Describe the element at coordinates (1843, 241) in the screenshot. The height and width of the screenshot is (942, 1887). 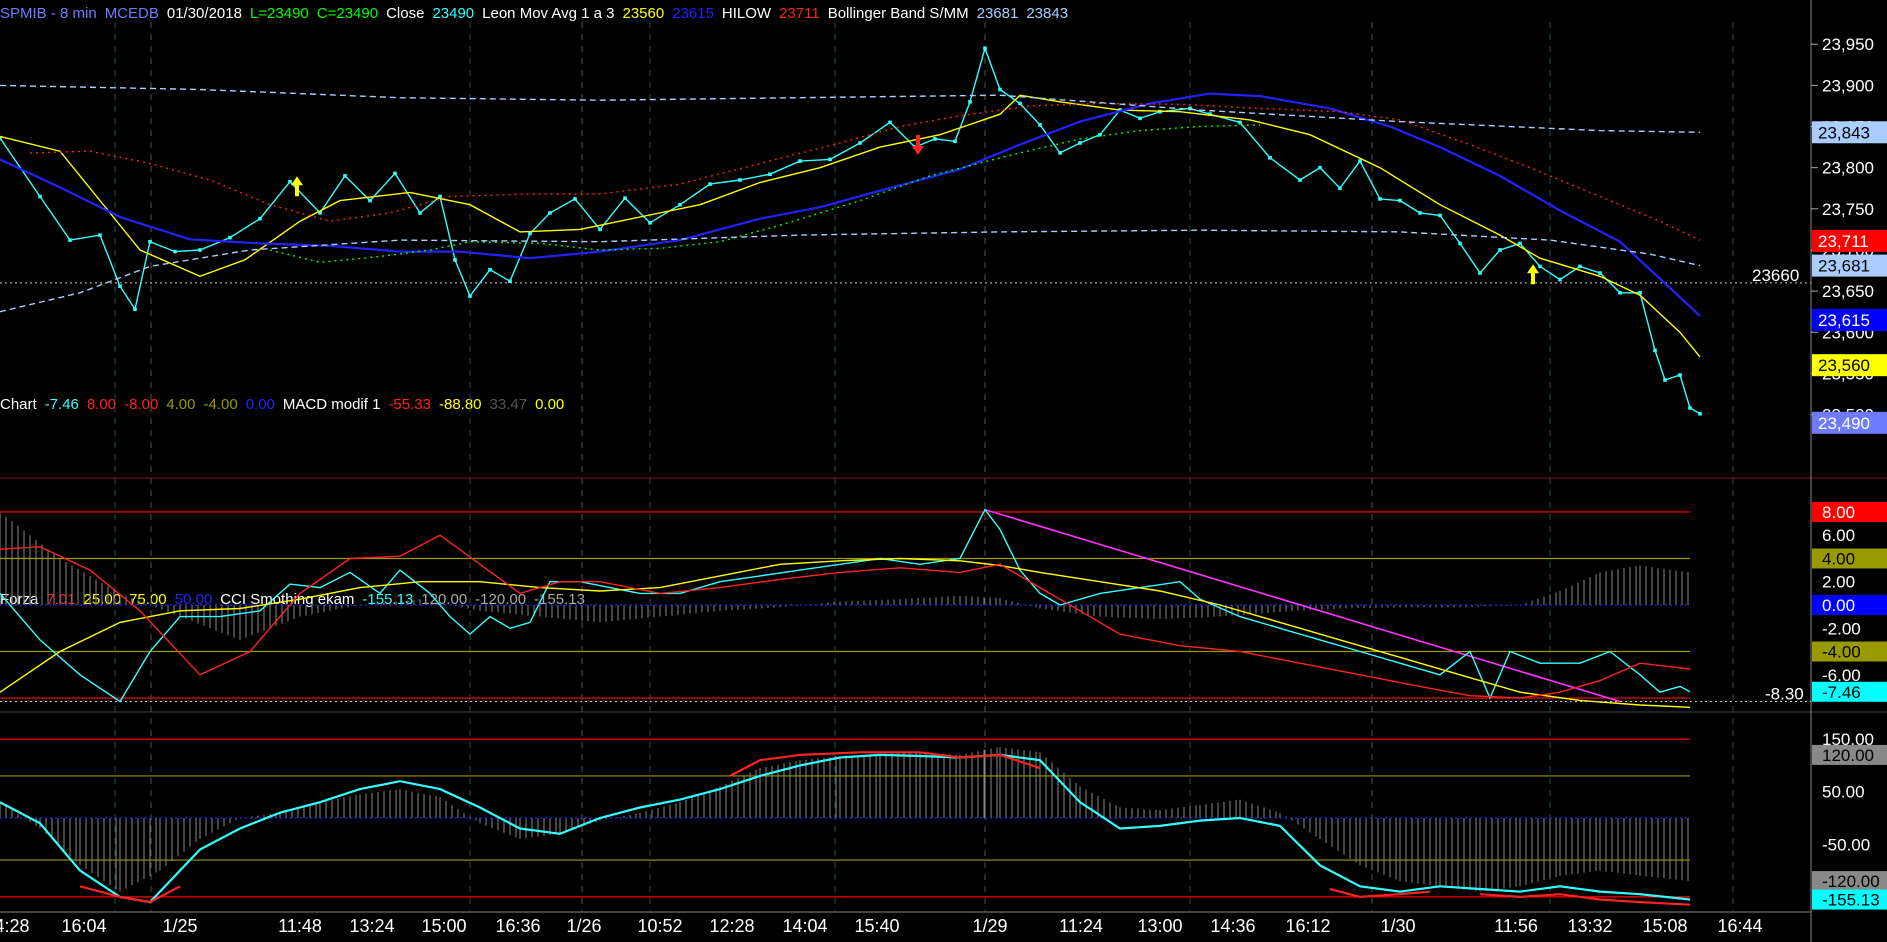
I see `price-tag-label: 23,711` at that location.